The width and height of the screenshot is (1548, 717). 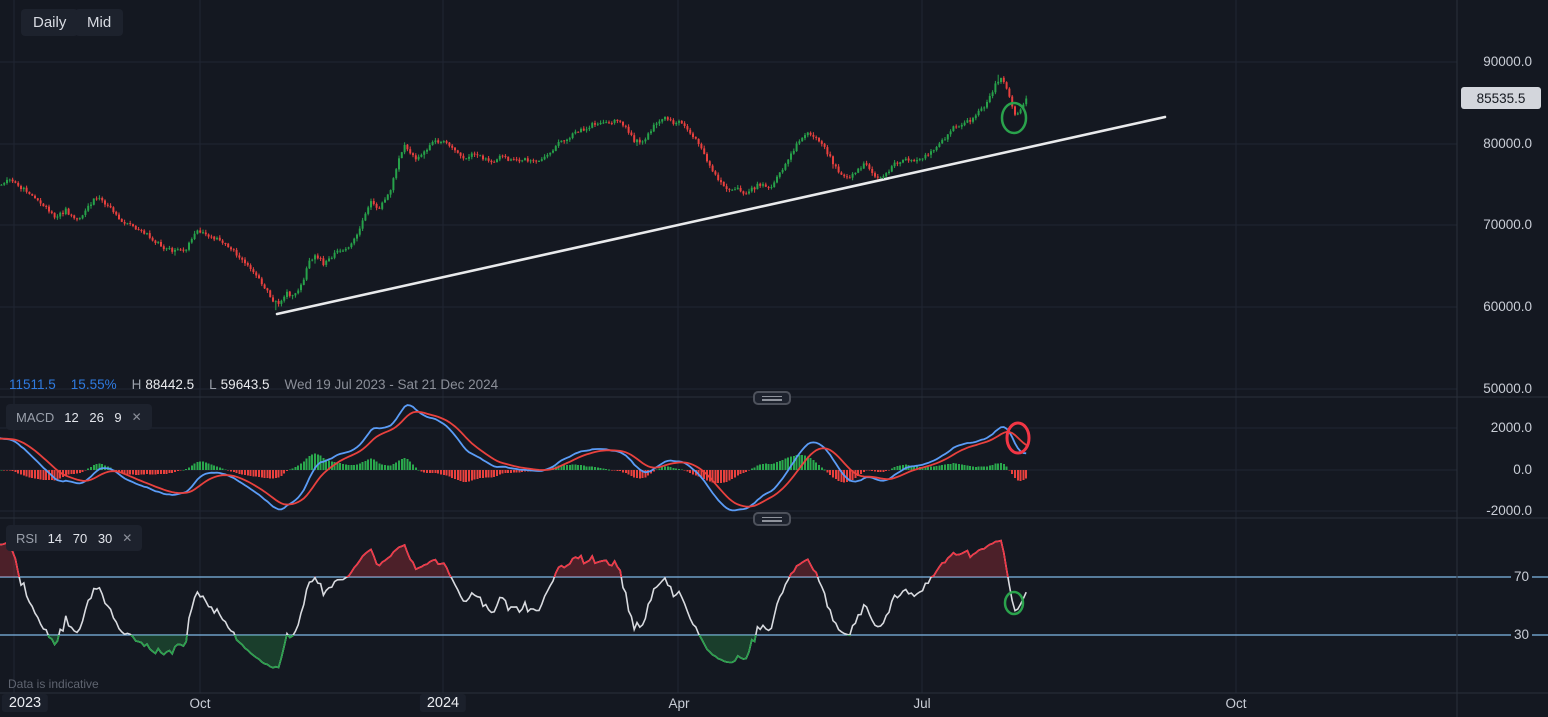 I want to click on macd-indicator-params: 12 26 9, so click(x=93, y=417).